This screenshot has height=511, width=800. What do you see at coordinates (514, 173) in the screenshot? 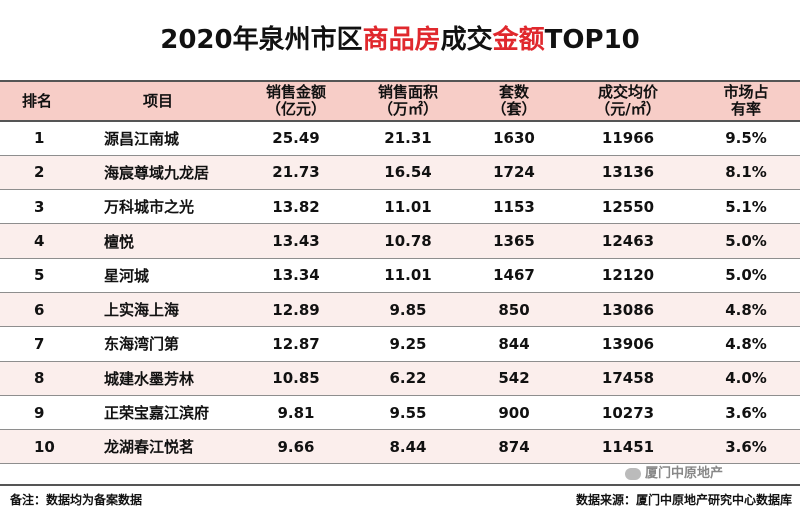
I see `units-cell: 1724` at bounding box center [514, 173].